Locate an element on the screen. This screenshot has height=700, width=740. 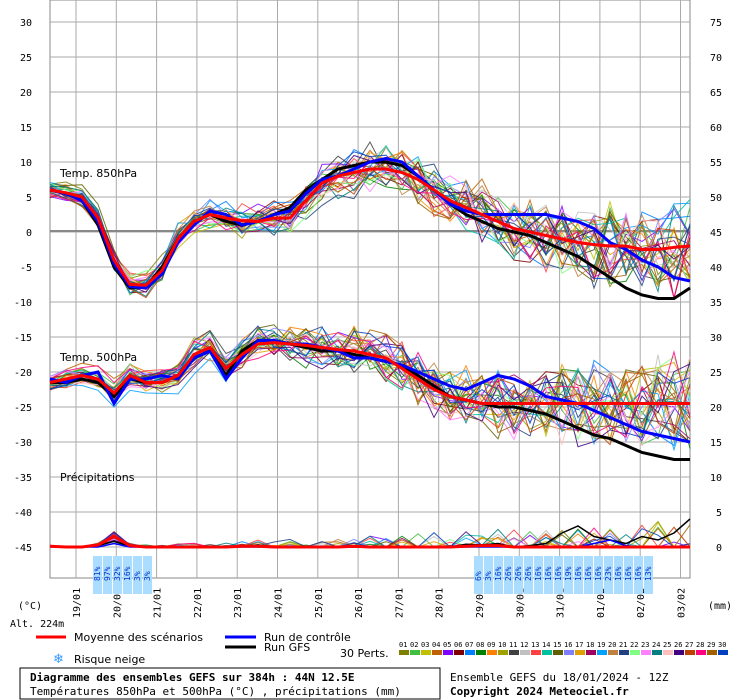
legend-mean: Moyenne des scénarios is located at coordinates (138, 637).